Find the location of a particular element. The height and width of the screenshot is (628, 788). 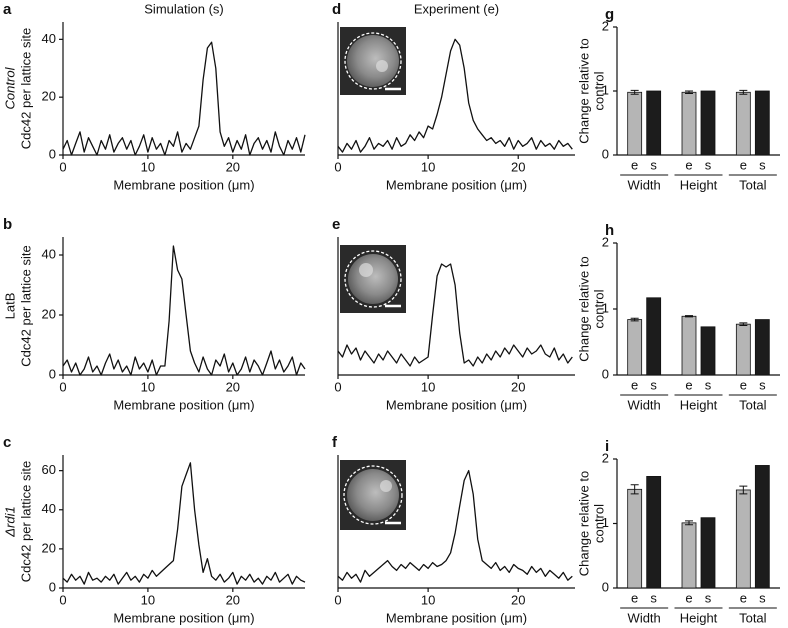

panel-letter: a is located at coordinates (7, 9).